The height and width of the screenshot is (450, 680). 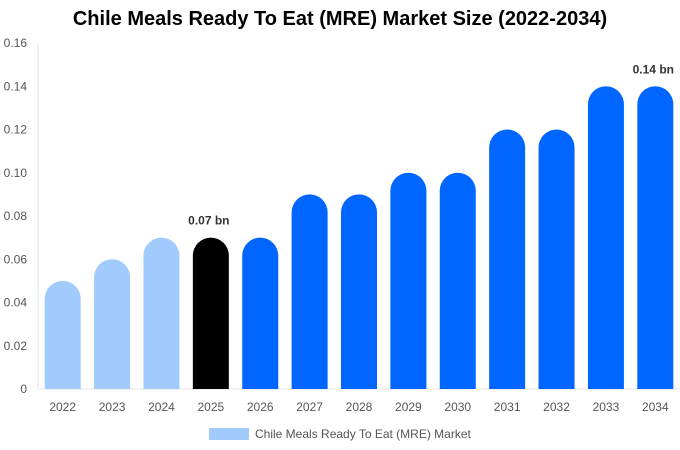 I want to click on y-tick-label: 0, so click(x=23, y=389).